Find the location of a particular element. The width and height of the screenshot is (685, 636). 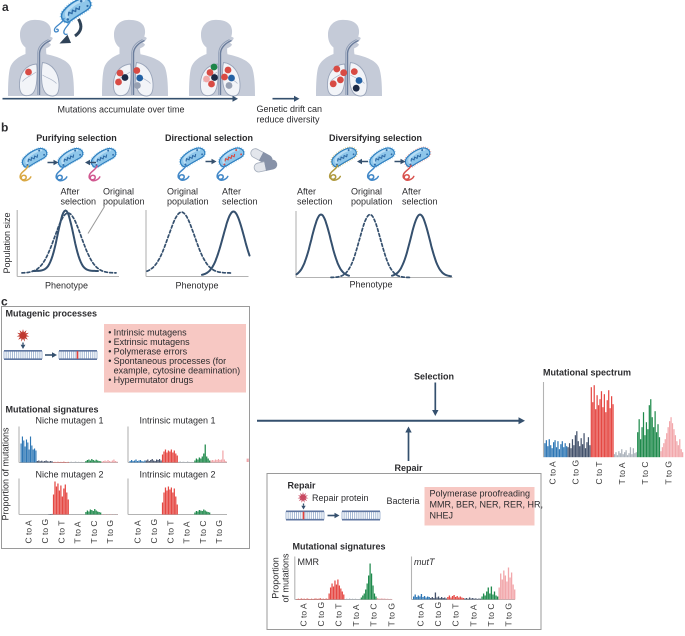

svg-text: Bacteria is located at coordinates (403, 501).